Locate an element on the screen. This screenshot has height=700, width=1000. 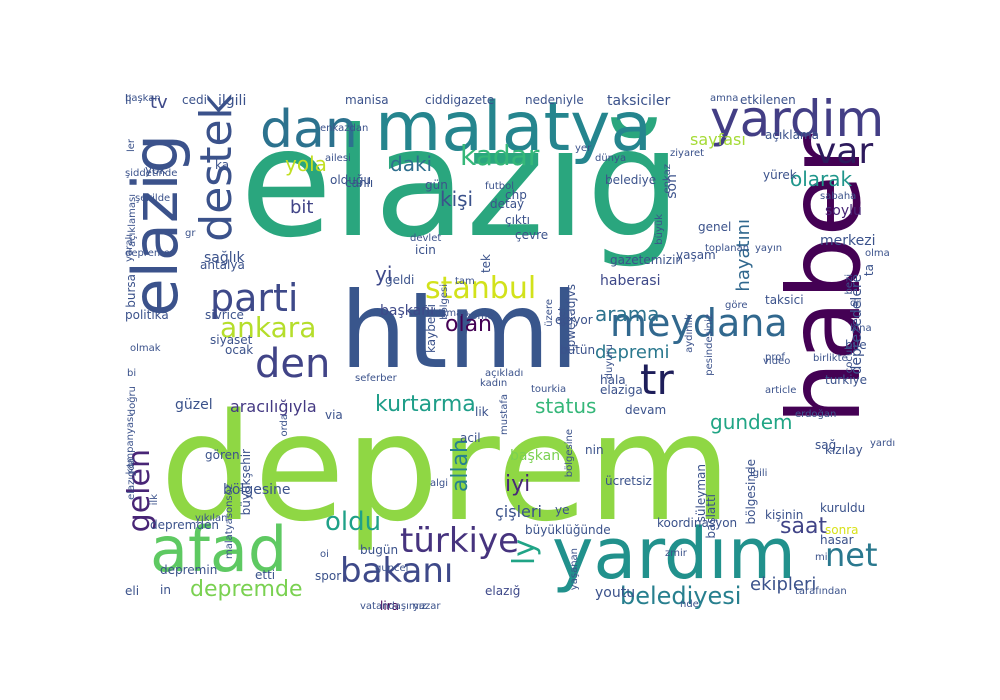
word-137: prof is located at coordinates (775, 357).